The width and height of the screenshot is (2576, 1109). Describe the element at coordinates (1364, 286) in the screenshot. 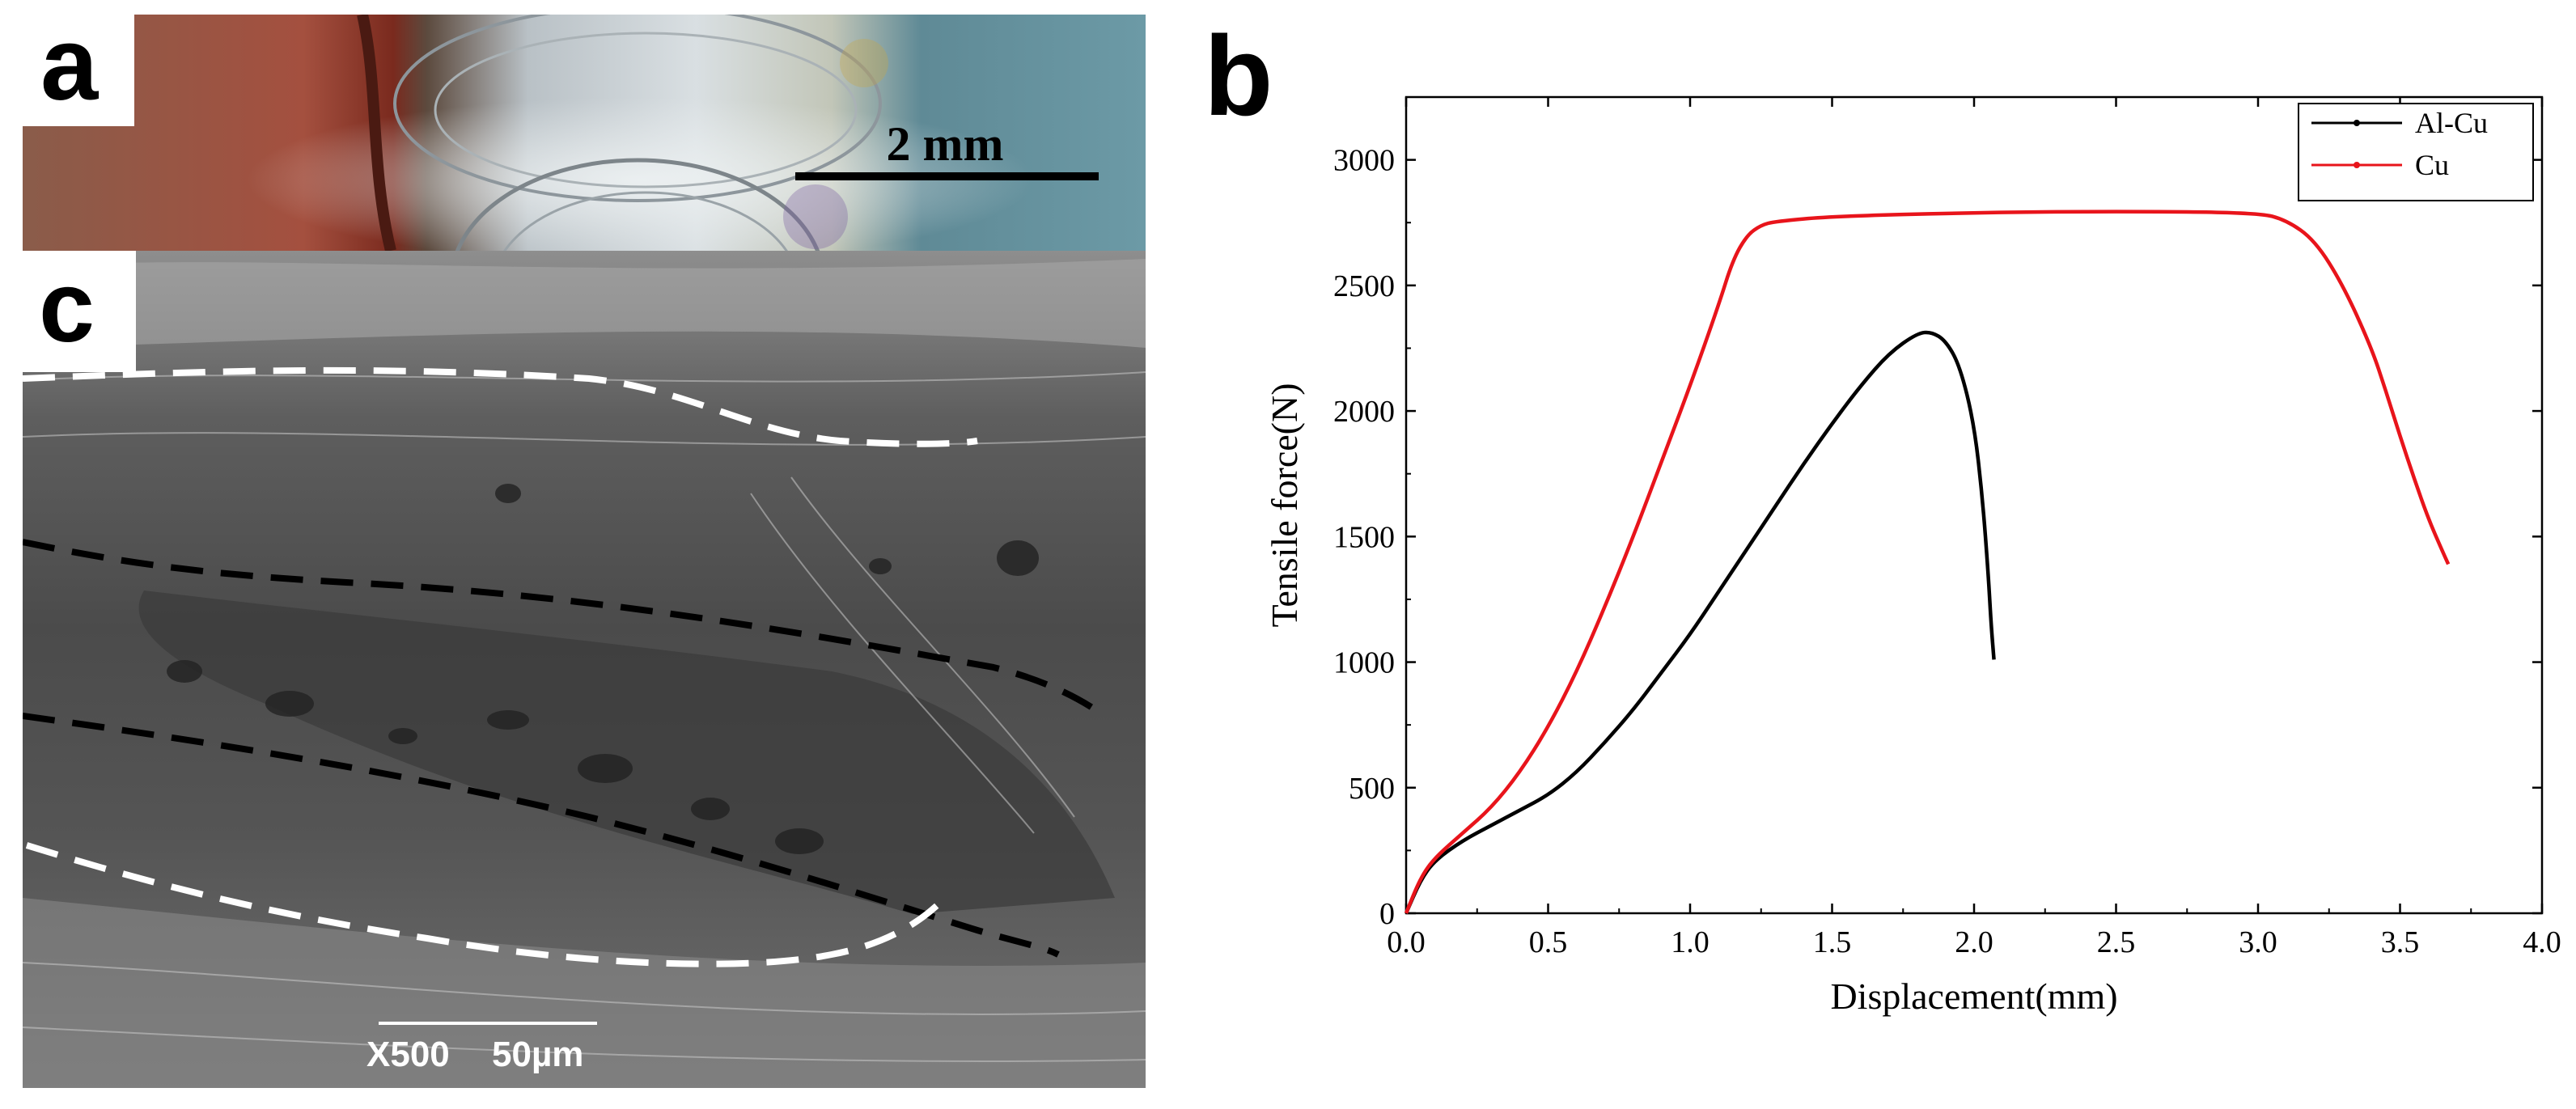

I see `y-tick-label: 2500` at that location.